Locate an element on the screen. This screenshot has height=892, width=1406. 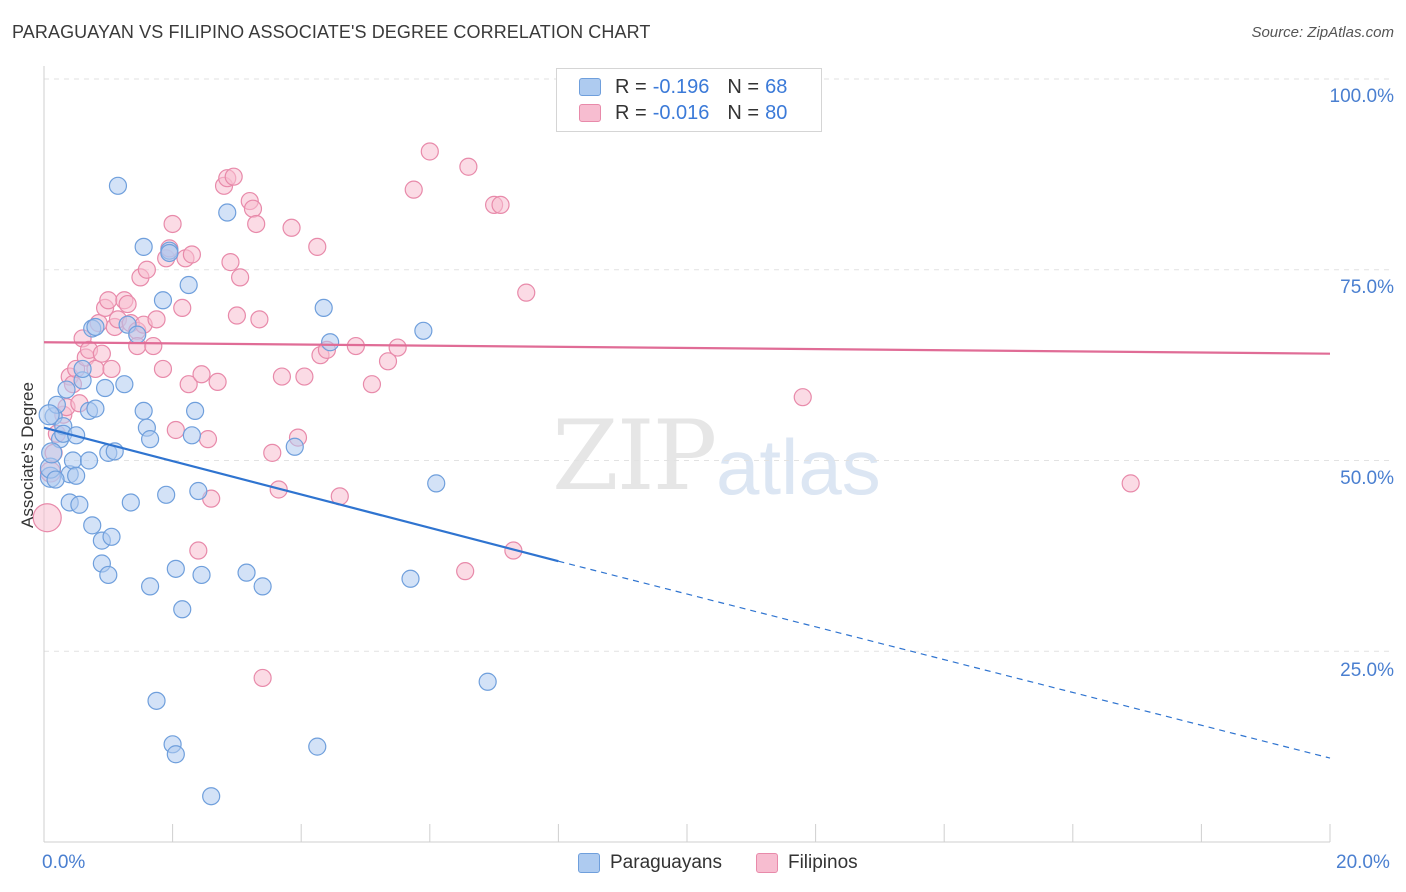
y-tick-25: 25.0% is located at coordinates (1367, 670).